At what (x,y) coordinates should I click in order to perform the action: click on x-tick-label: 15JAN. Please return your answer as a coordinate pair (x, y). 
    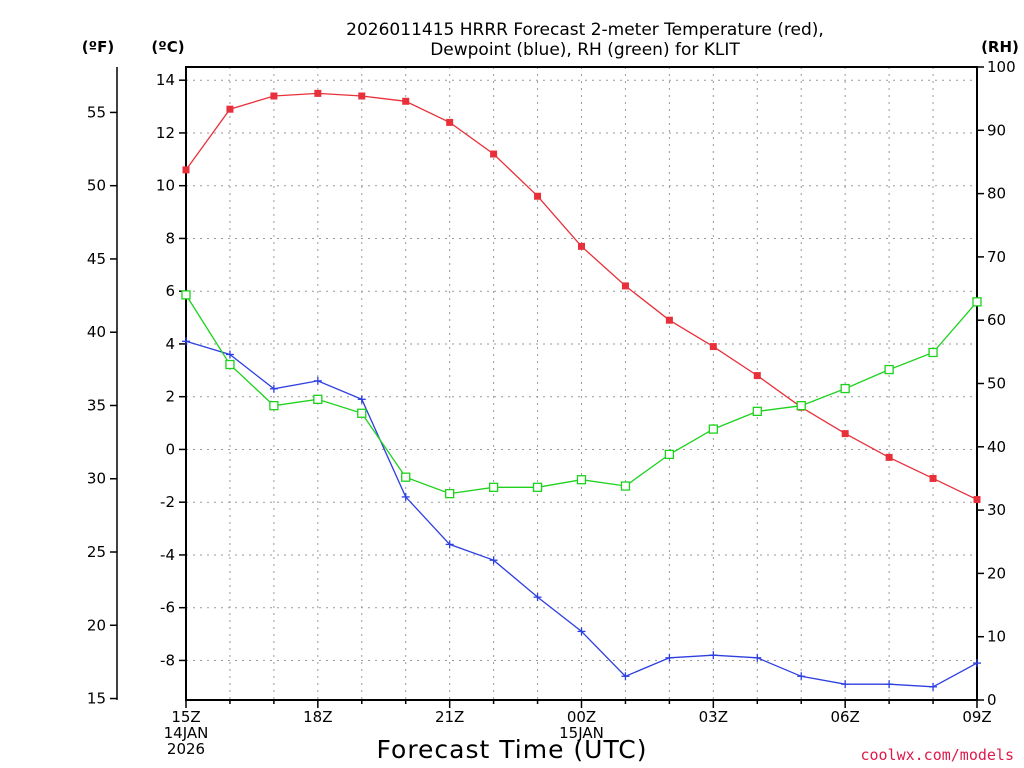
    Looking at the image, I should click on (581, 733).